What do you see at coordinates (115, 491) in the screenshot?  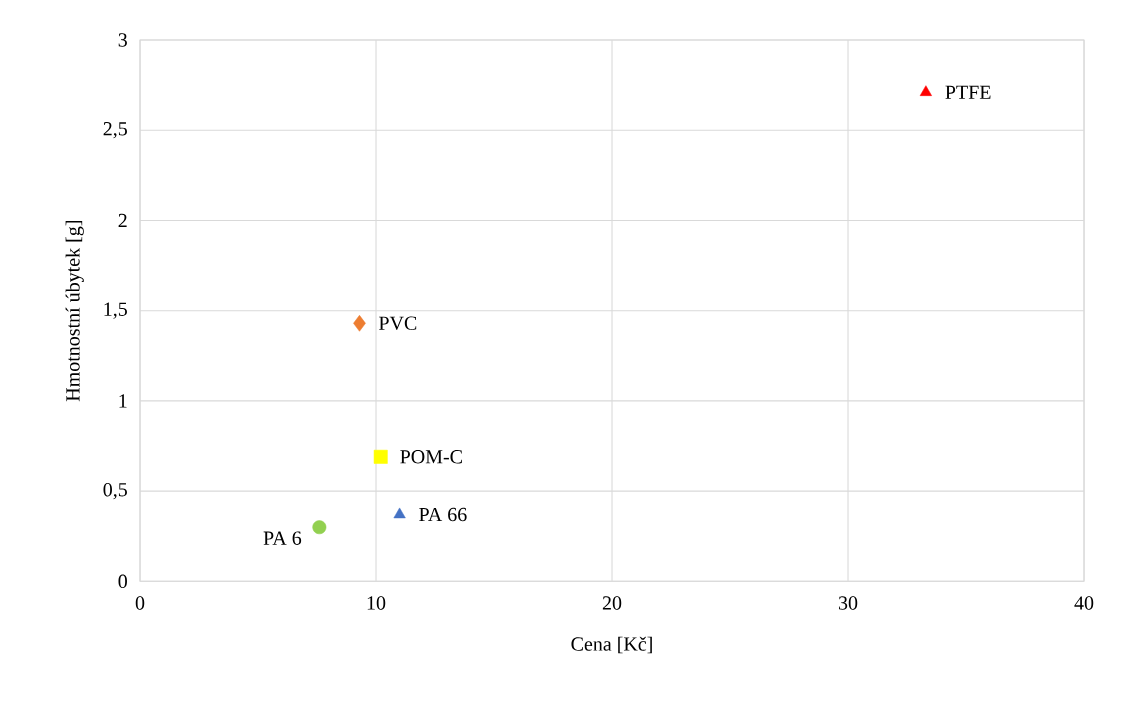 I see `y-tick-label: 0,5` at bounding box center [115, 491].